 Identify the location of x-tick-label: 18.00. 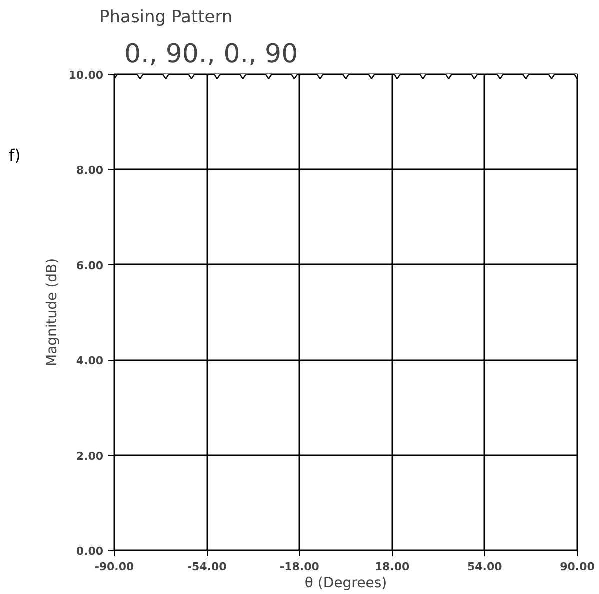
(392, 567).